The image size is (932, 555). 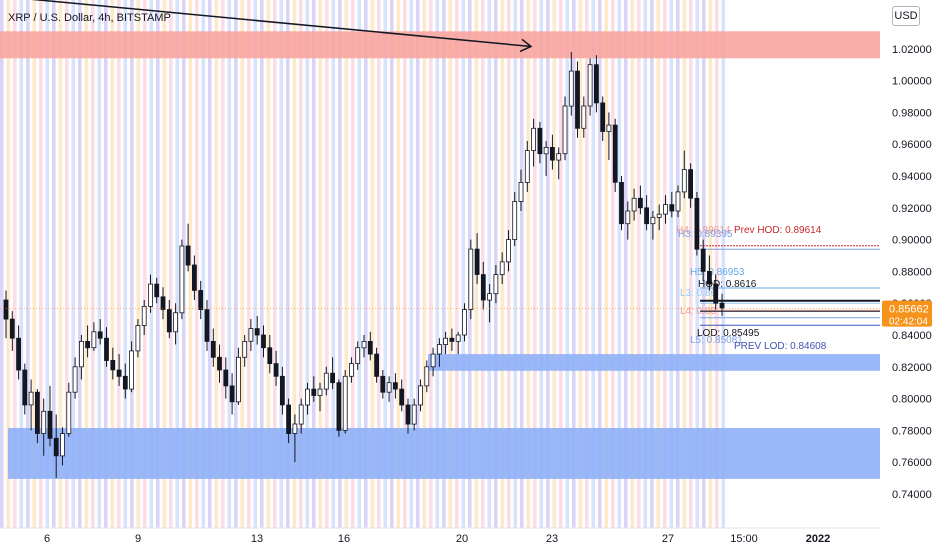 I want to click on time-tick-label: 20, so click(x=462, y=539).